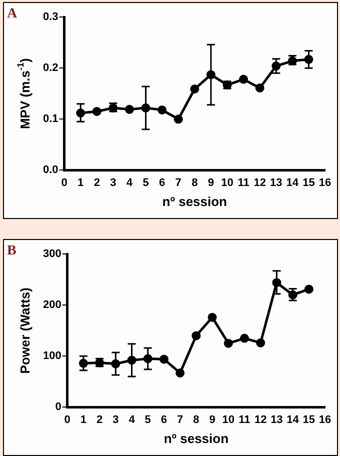  I want to click on x-tick-label: 0, so click(67, 420).